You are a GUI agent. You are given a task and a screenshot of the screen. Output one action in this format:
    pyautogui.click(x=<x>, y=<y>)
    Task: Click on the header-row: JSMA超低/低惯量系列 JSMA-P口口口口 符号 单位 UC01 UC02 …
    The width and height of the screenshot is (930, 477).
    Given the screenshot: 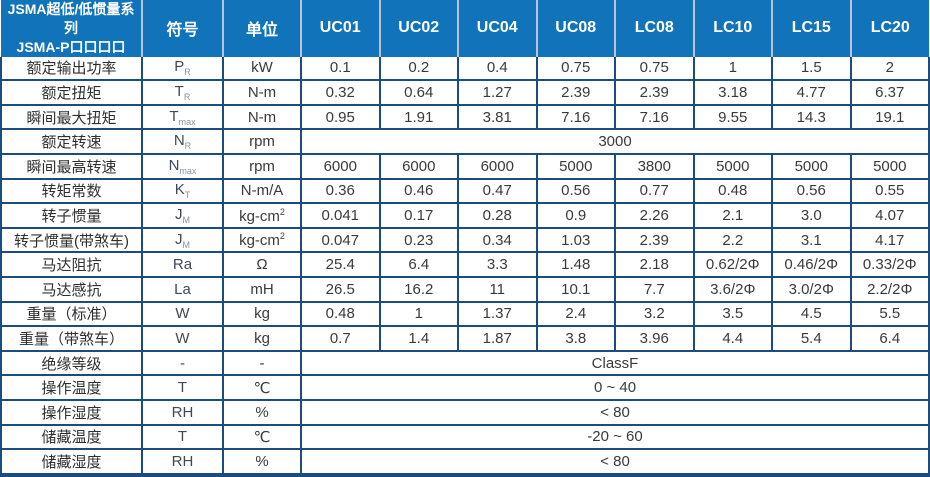 What is the action you would take?
    pyautogui.click(x=465, y=28)
    